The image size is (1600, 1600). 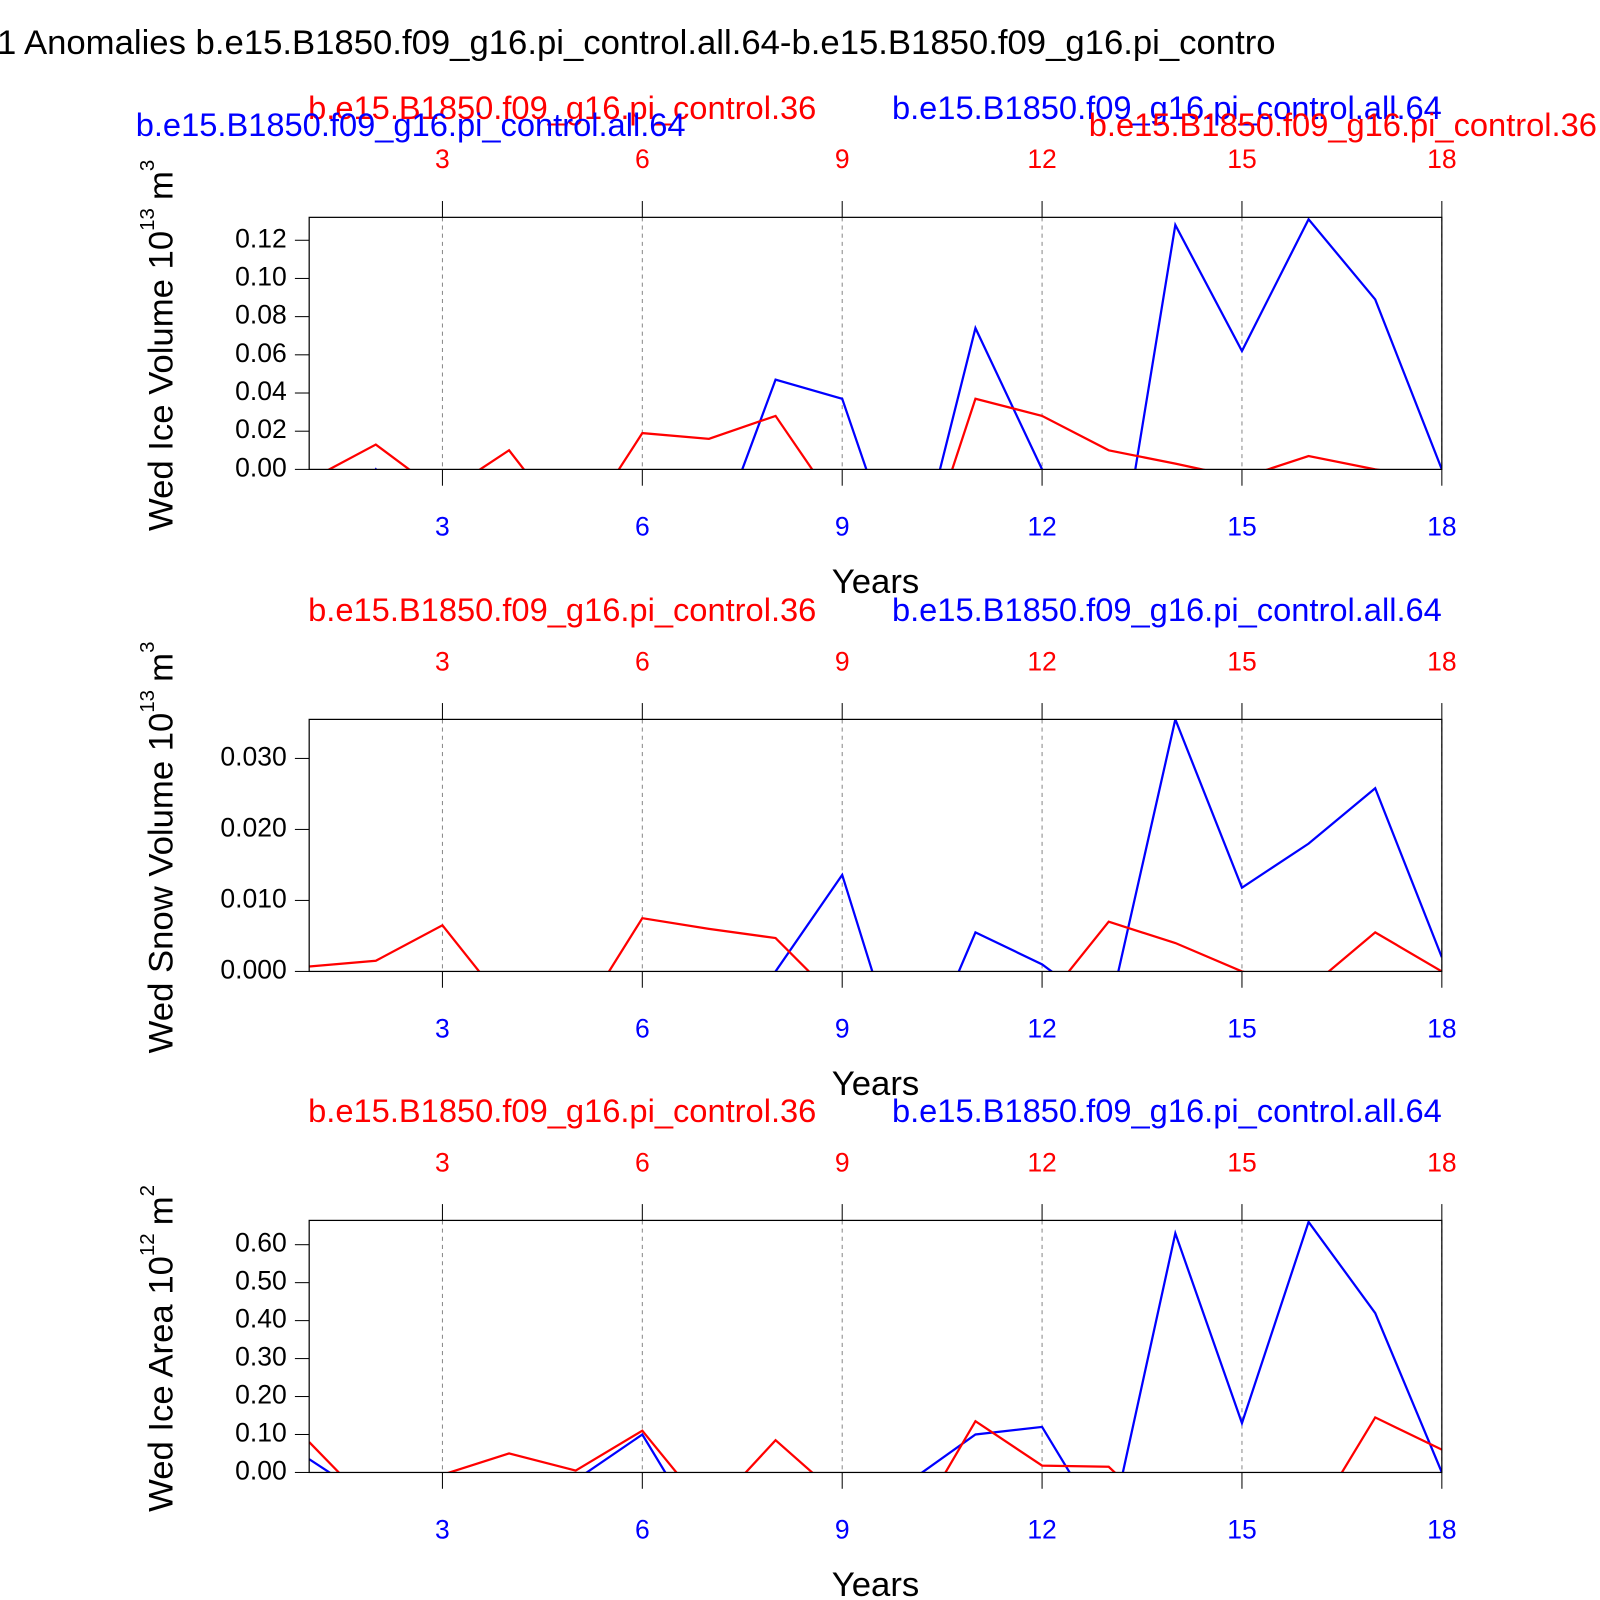 I want to click on y-tick-label: 0.030, so click(x=253, y=756).